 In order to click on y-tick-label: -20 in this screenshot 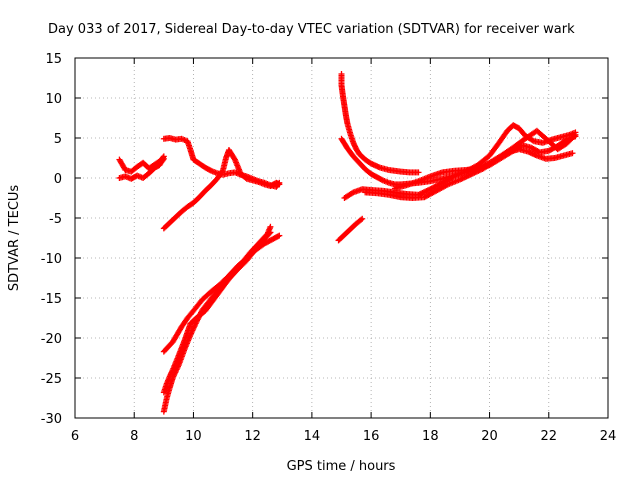, I will do `click(51, 339)`.